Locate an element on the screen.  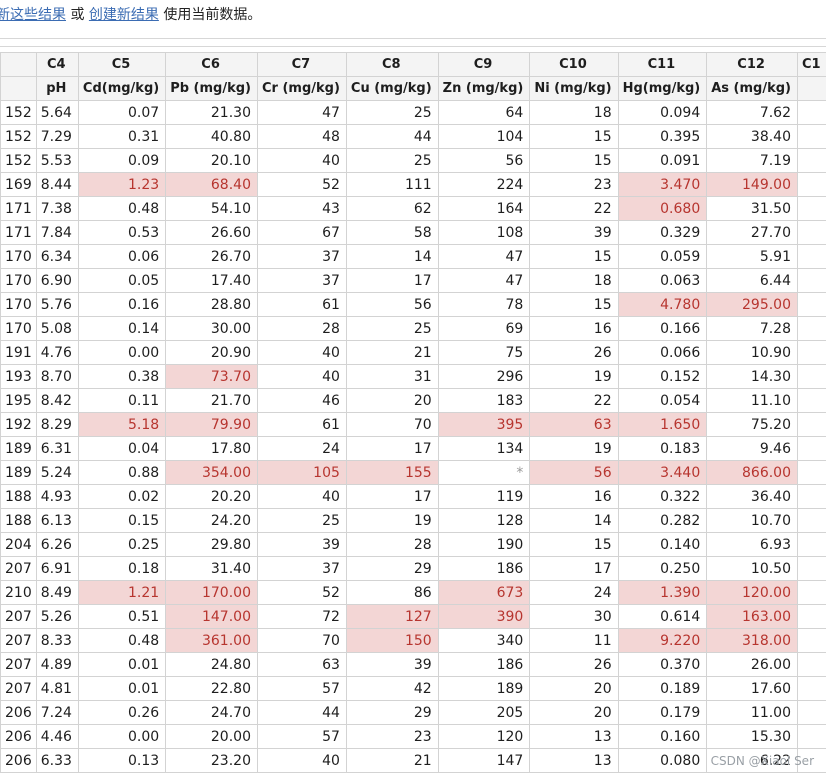
data-cell: 13 is located at coordinates (574, 760).